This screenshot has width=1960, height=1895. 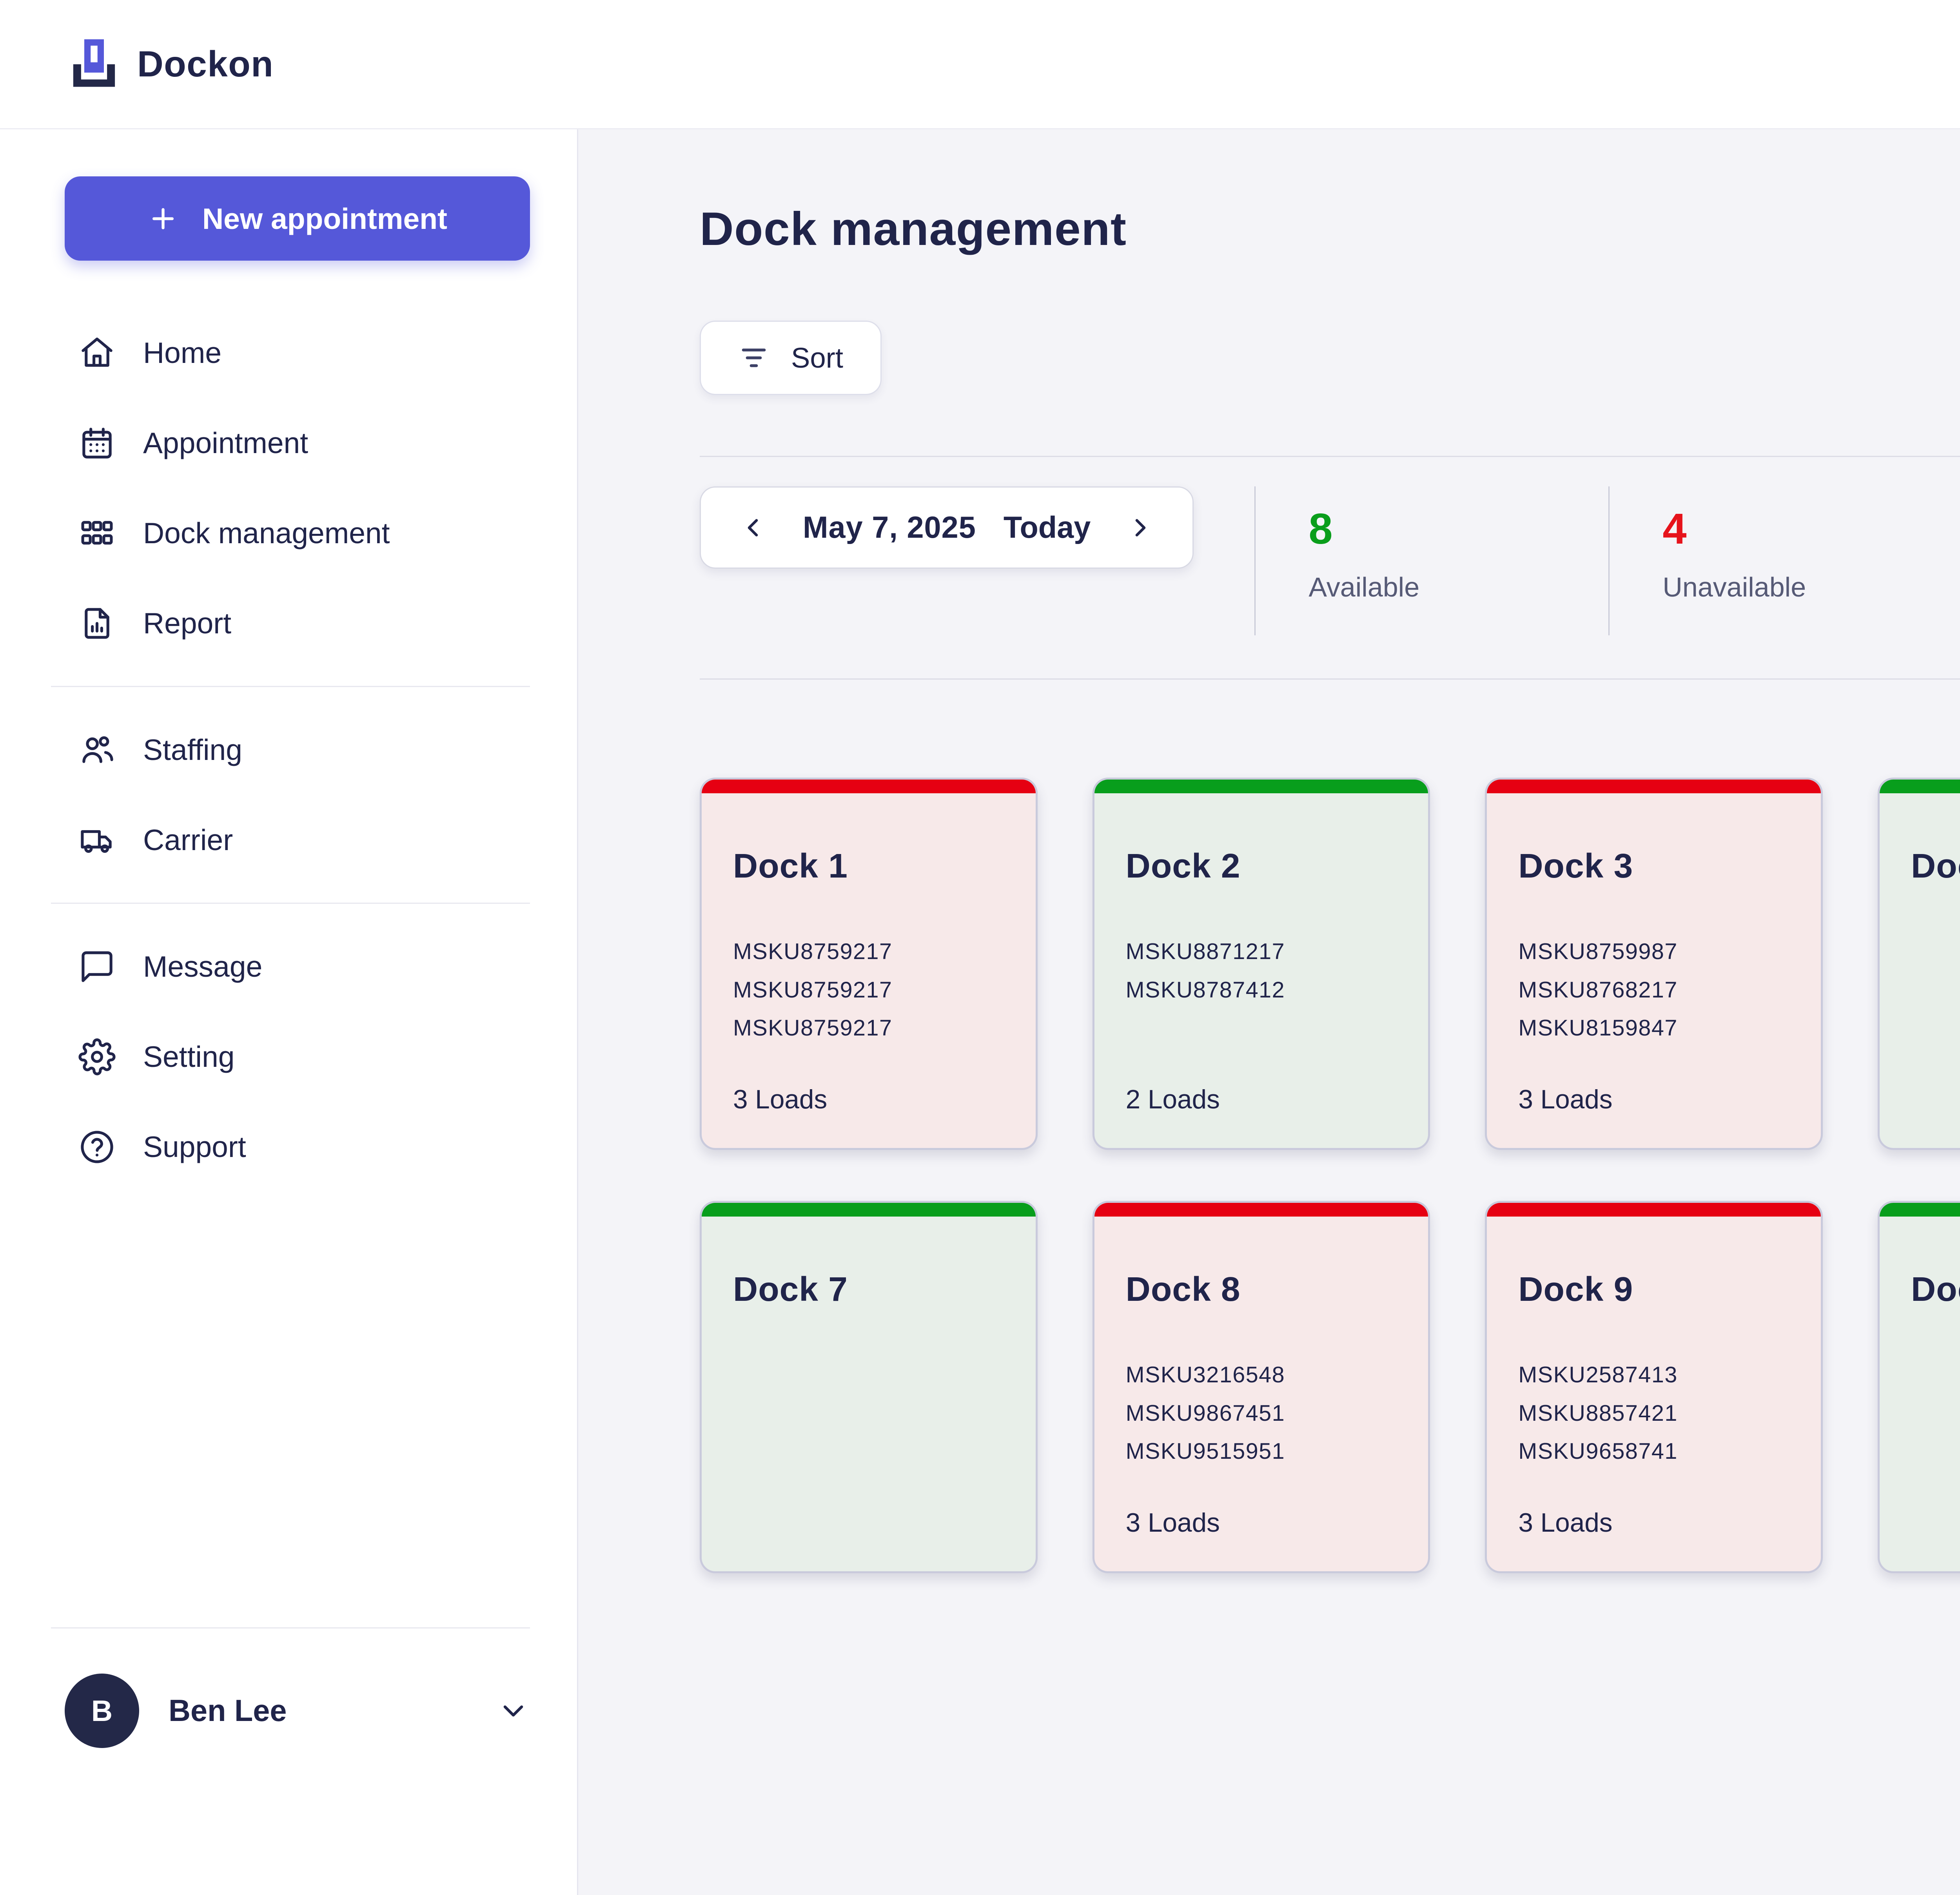 What do you see at coordinates (288, 967) in the screenshot?
I see `sidebar-item-message: Message` at bounding box center [288, 967].